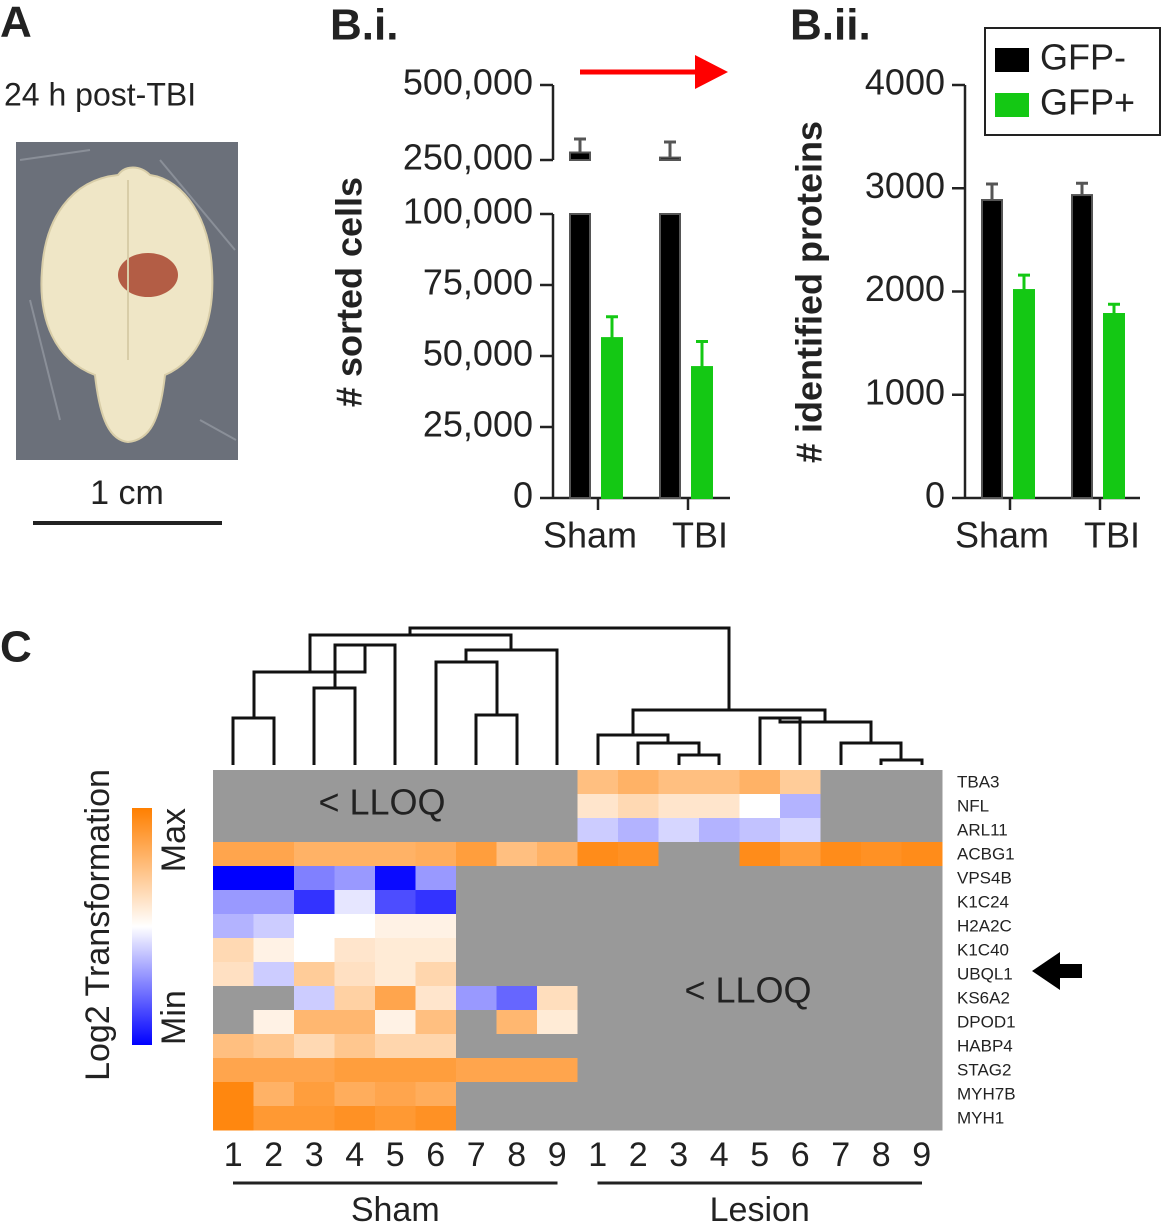  I want to click on y-tick-label: 100,000, so click(468, 211).